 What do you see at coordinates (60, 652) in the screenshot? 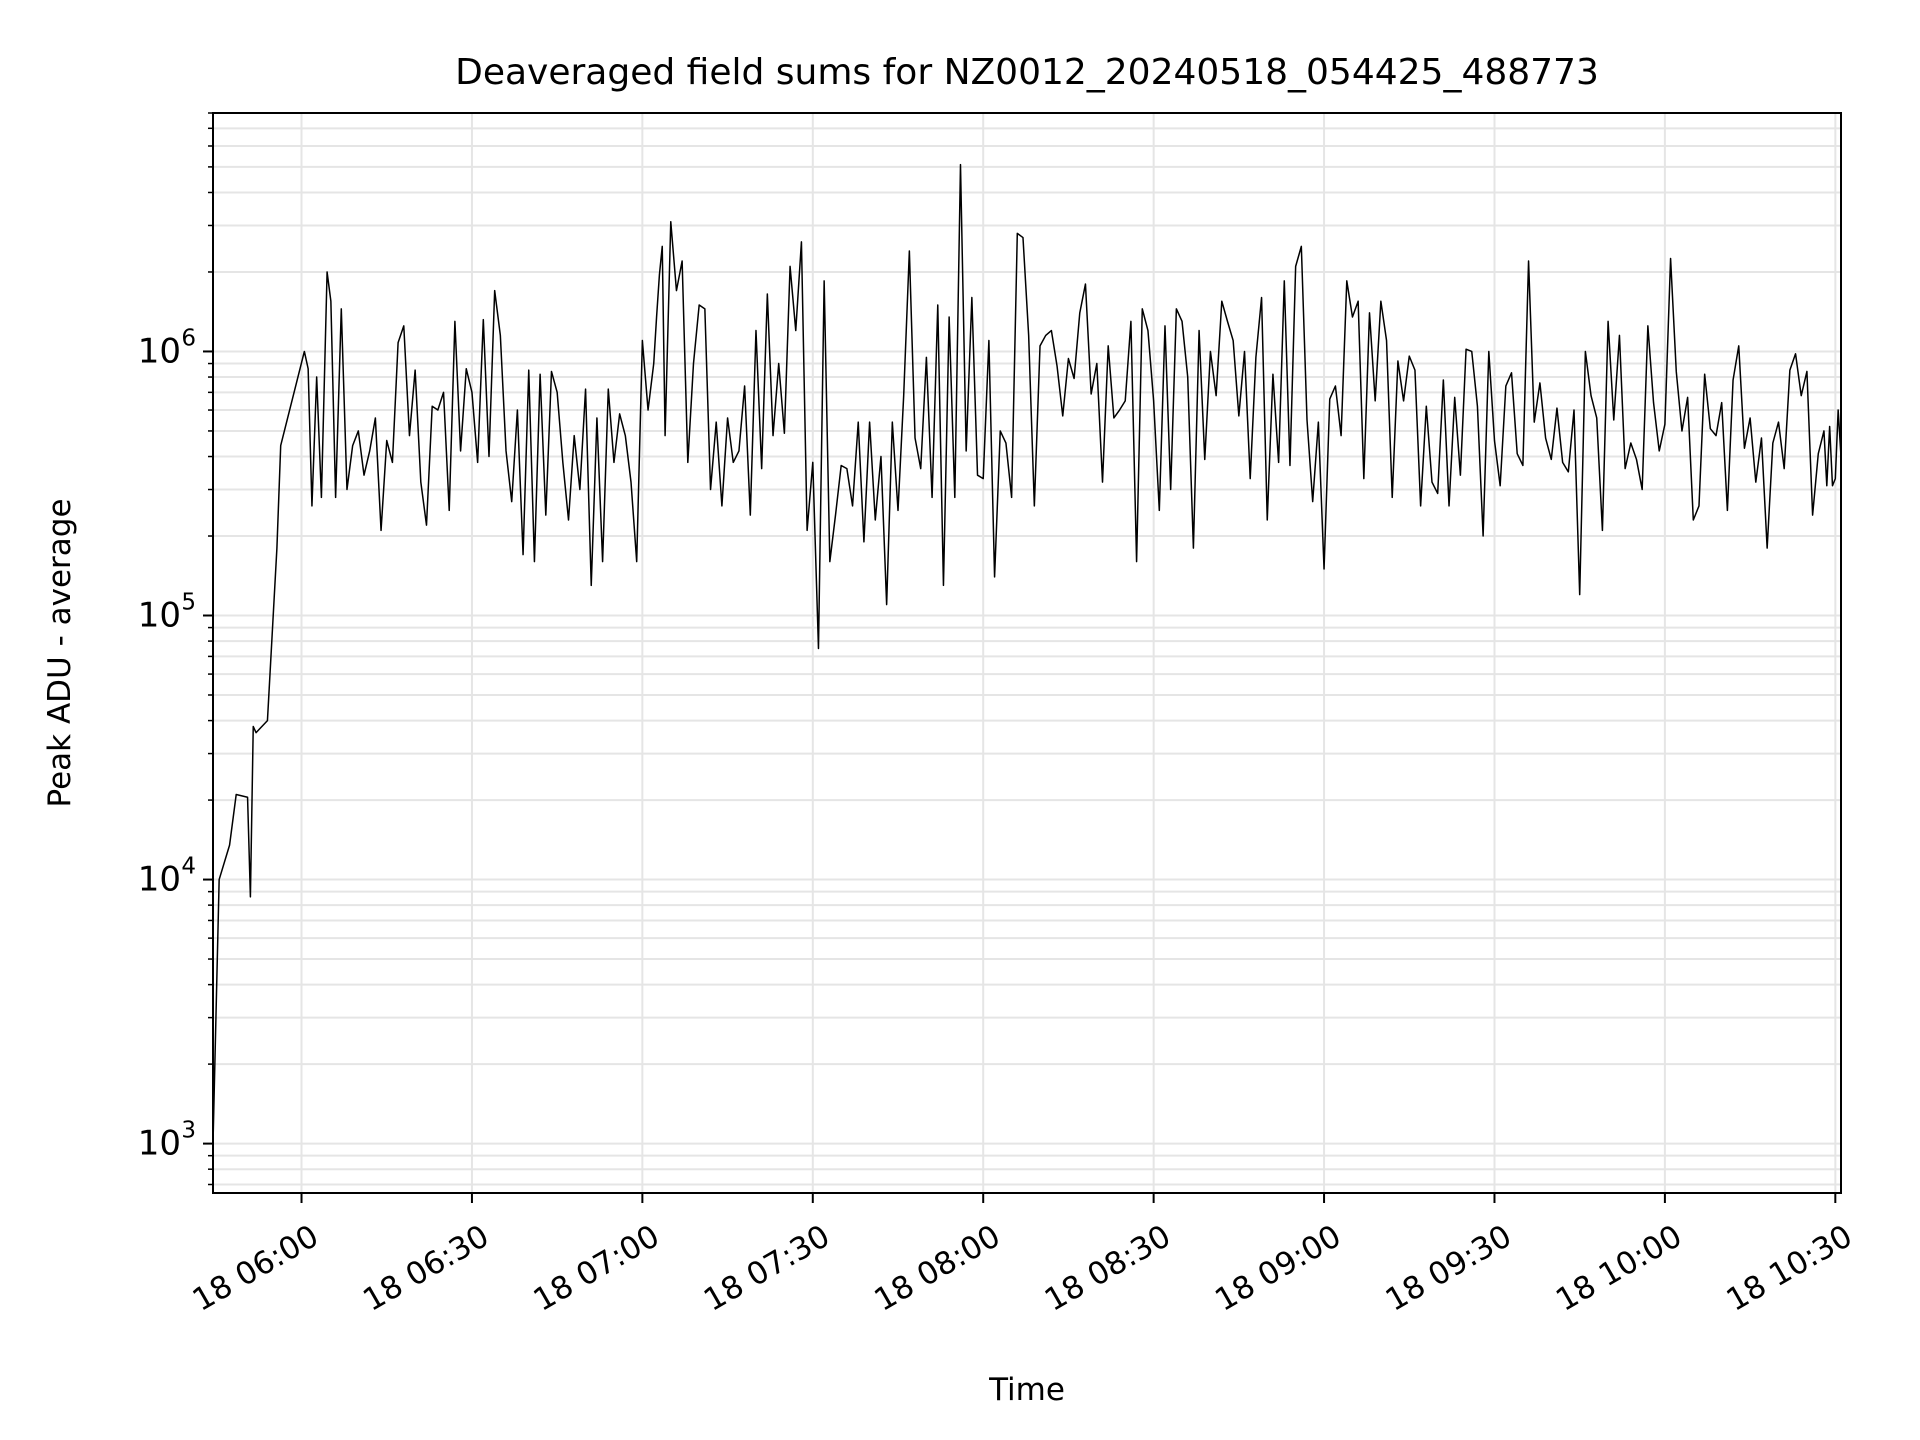
I see `y-axis-label: Peak ADU - average` at bounding box center [60, 652].